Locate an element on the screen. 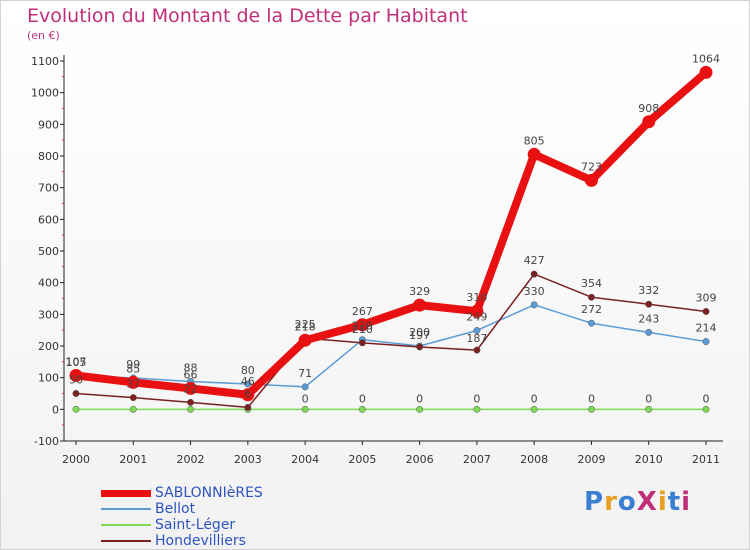 The image size is (750, 550). logo-letter: i is located at coordinates (662, 502).